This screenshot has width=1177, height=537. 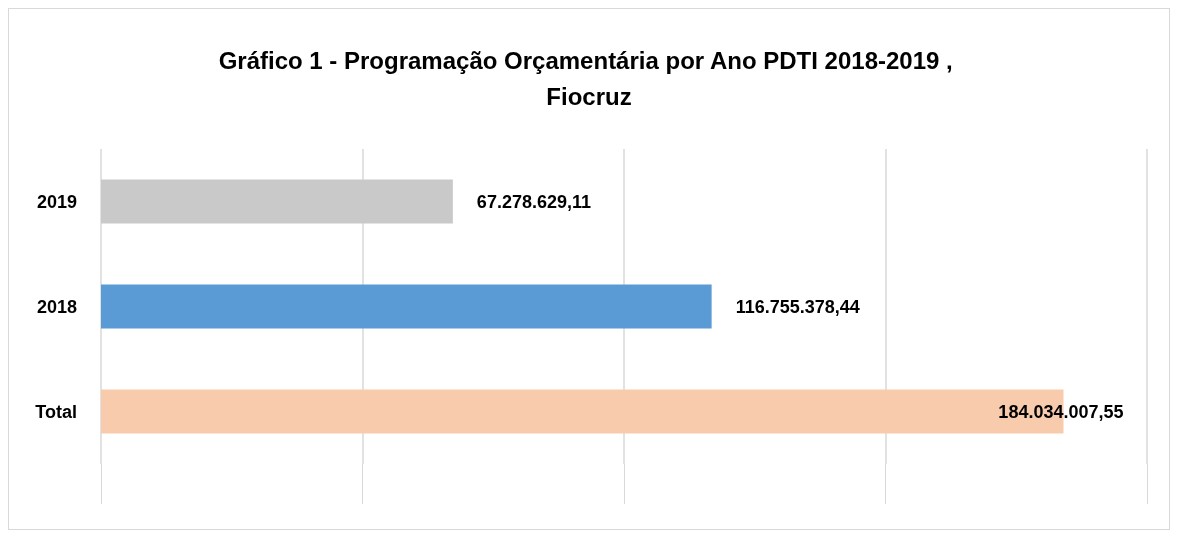 What do you see at coordinates (589, 78) in the screenshot?
I see `chart-title: Gráfico 1 - Programação Orçamentária por Ano PDTI 2018-2019 , Fiocruz` at bounding box center [589, 78].